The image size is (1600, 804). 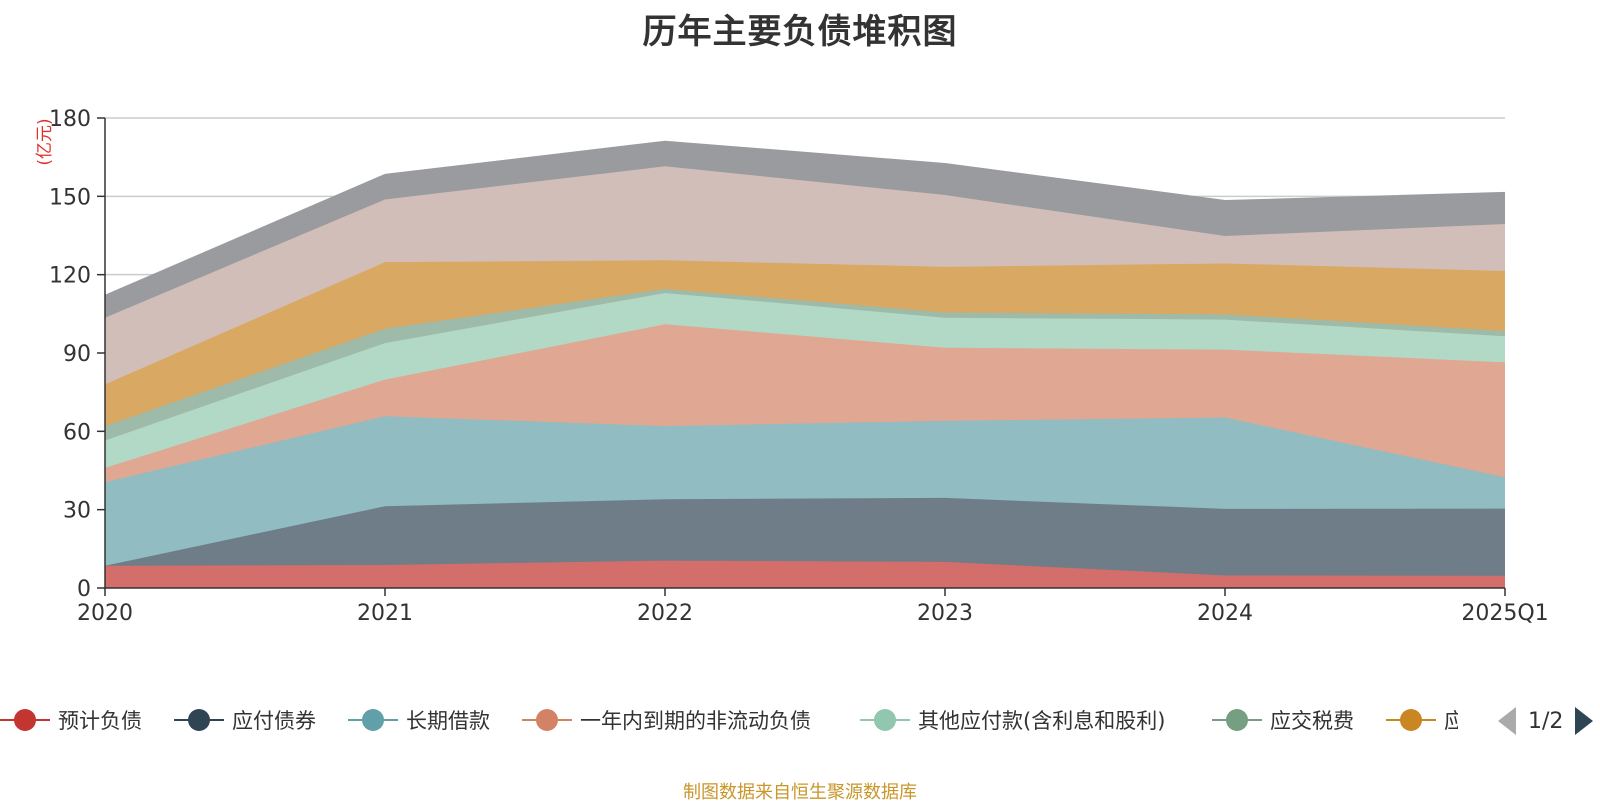 I want to click on legend-label: 预计负债, so click(x=100, y=721).